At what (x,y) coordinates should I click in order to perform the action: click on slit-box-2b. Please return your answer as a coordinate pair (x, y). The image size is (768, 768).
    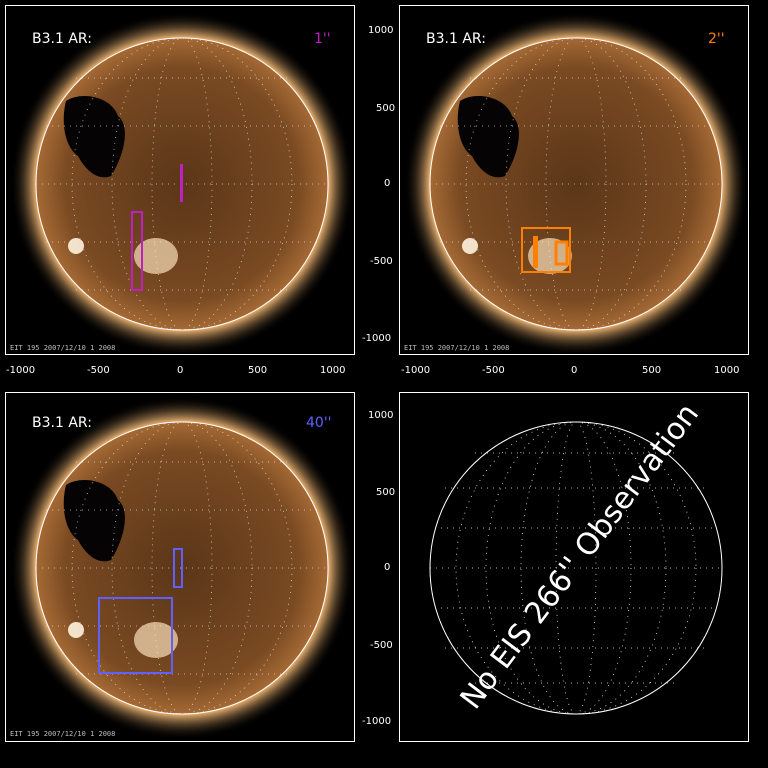
    Looking at the image, I should click on (535, 252).